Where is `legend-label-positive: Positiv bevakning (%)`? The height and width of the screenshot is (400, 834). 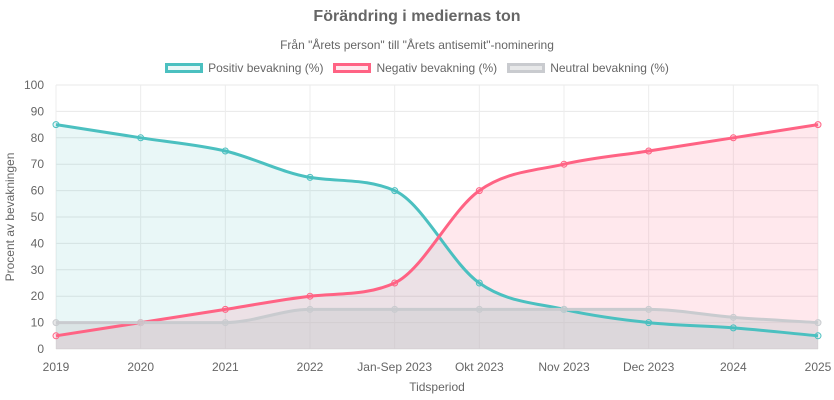
legend-label-positive: Positiv bevakning (%) is located at coordinates (266, 68).